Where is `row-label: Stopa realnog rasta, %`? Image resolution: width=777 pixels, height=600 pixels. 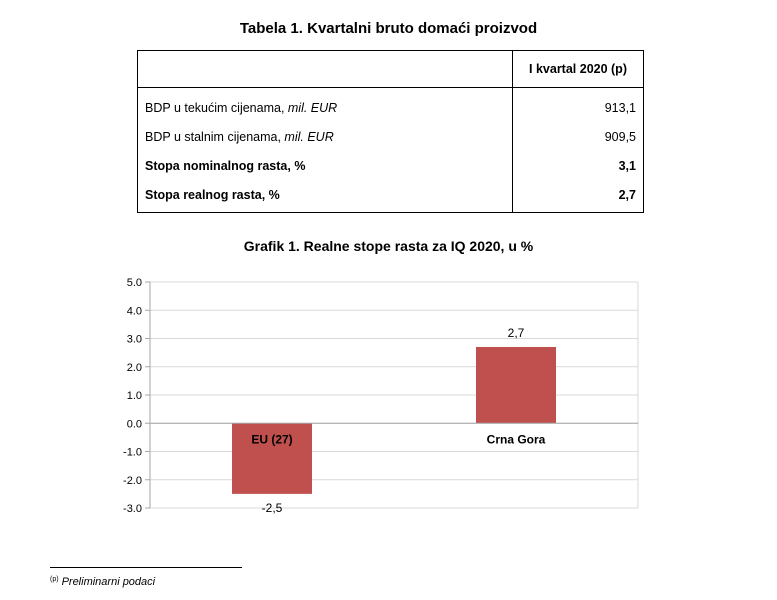
row-label: Stopa realnog rasta, % is located at coordinates (325, 196).